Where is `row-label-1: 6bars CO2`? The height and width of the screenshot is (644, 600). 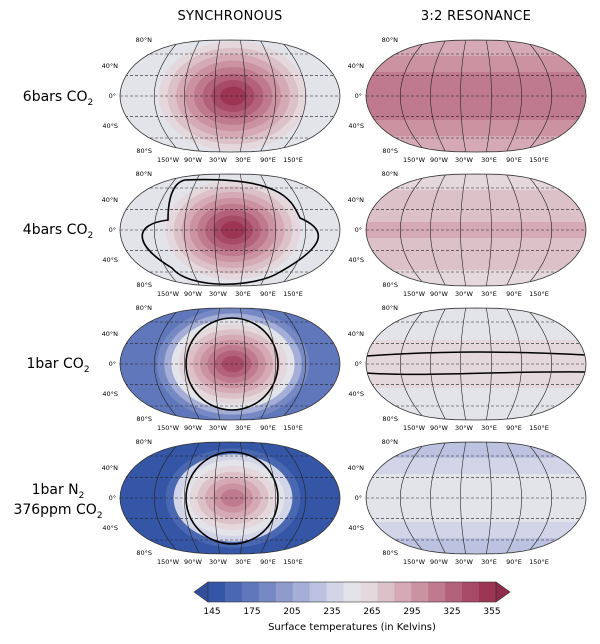
row-label-1: 6bars CO2 is located at coordinates (58, 98).